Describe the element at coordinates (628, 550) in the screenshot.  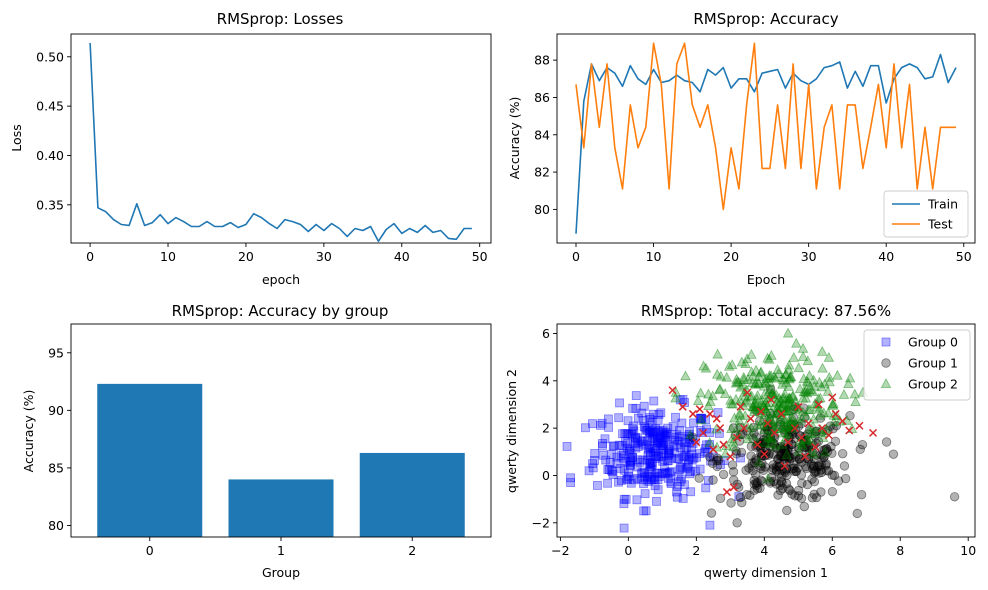
I see `scatter-x-tick-label: 0` at that location.